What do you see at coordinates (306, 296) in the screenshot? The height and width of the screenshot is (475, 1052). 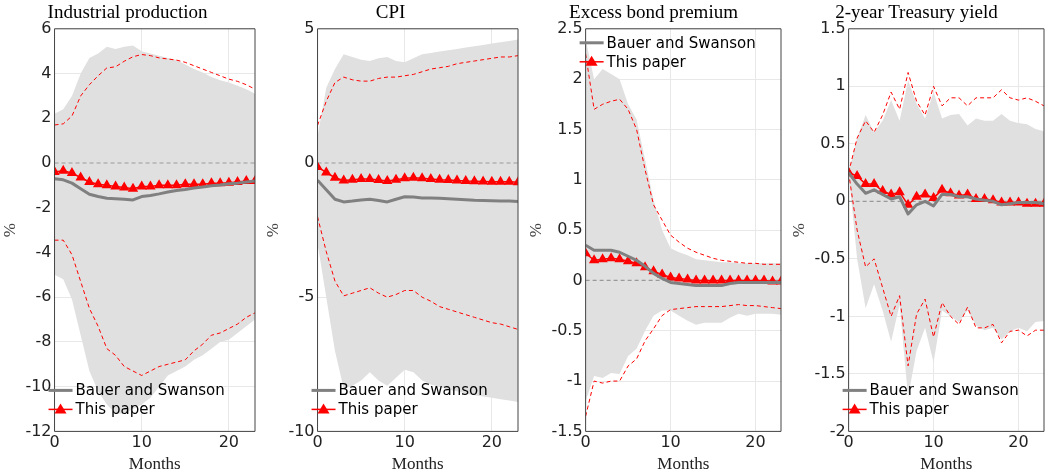 I see `y-tick-label: -5` at bounding box center [306, 296].